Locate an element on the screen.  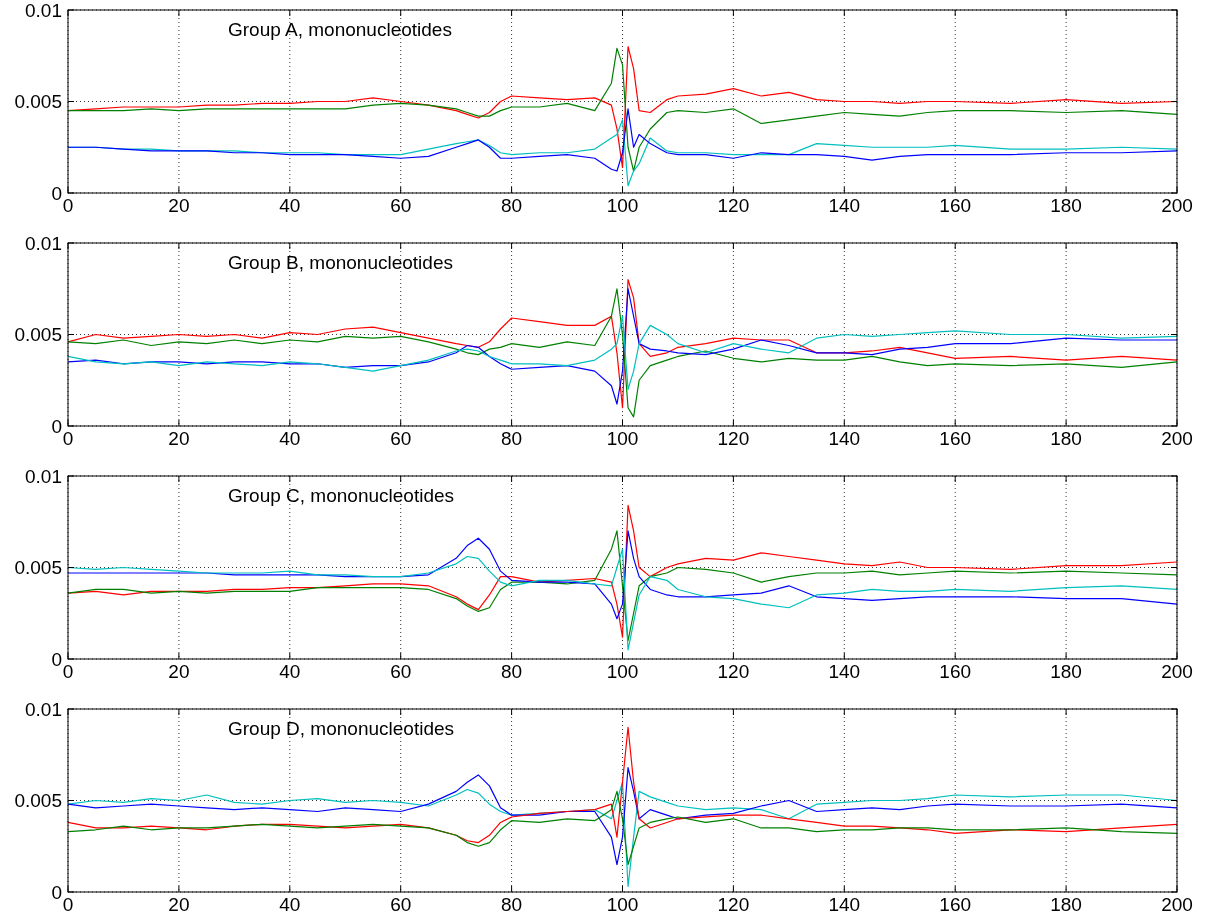
text: Group B, mononucleotides is located at coordinates (340, 262).